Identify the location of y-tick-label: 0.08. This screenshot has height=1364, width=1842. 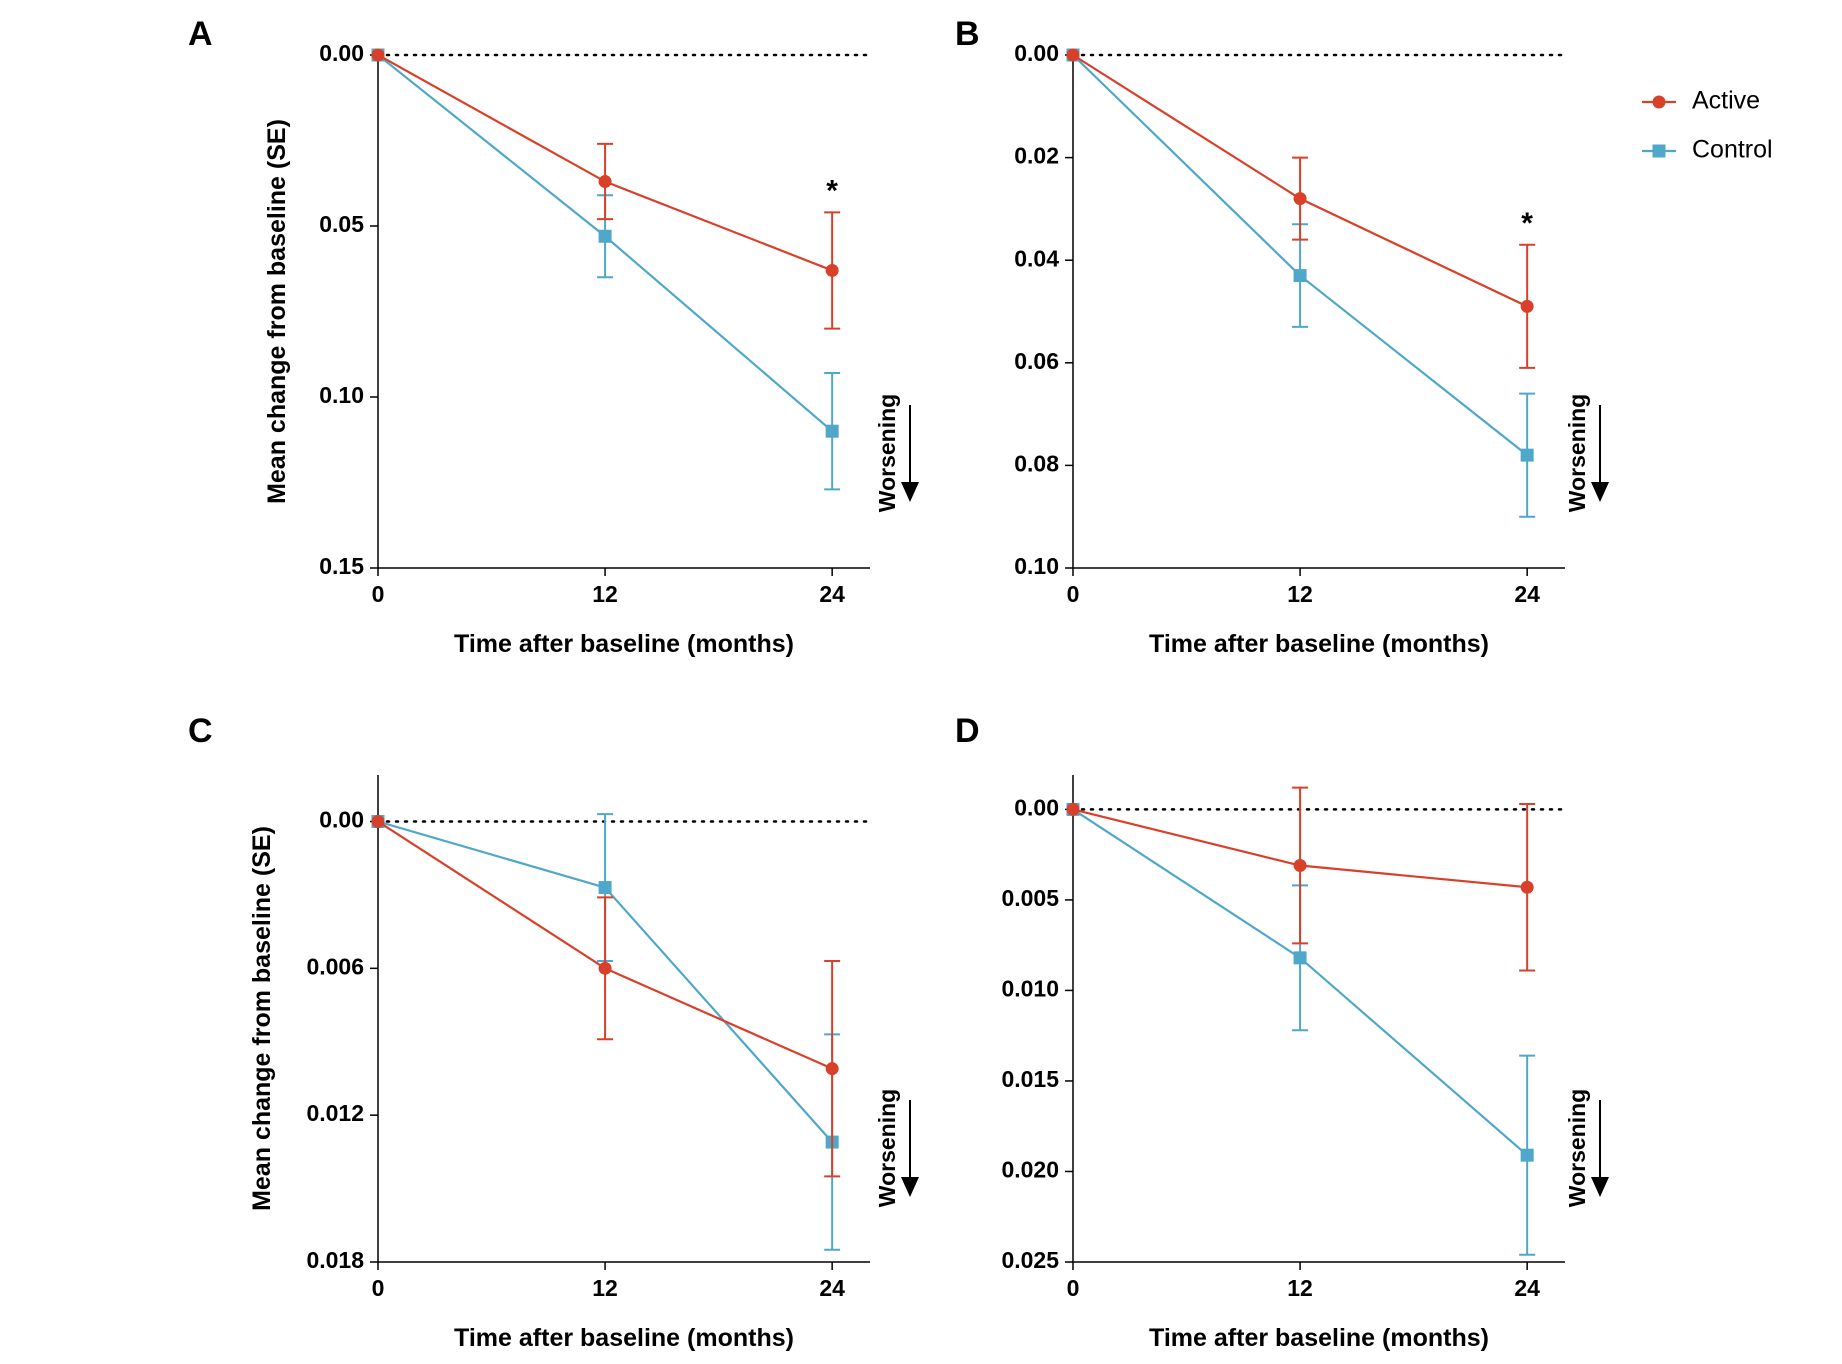
(1036, 463).